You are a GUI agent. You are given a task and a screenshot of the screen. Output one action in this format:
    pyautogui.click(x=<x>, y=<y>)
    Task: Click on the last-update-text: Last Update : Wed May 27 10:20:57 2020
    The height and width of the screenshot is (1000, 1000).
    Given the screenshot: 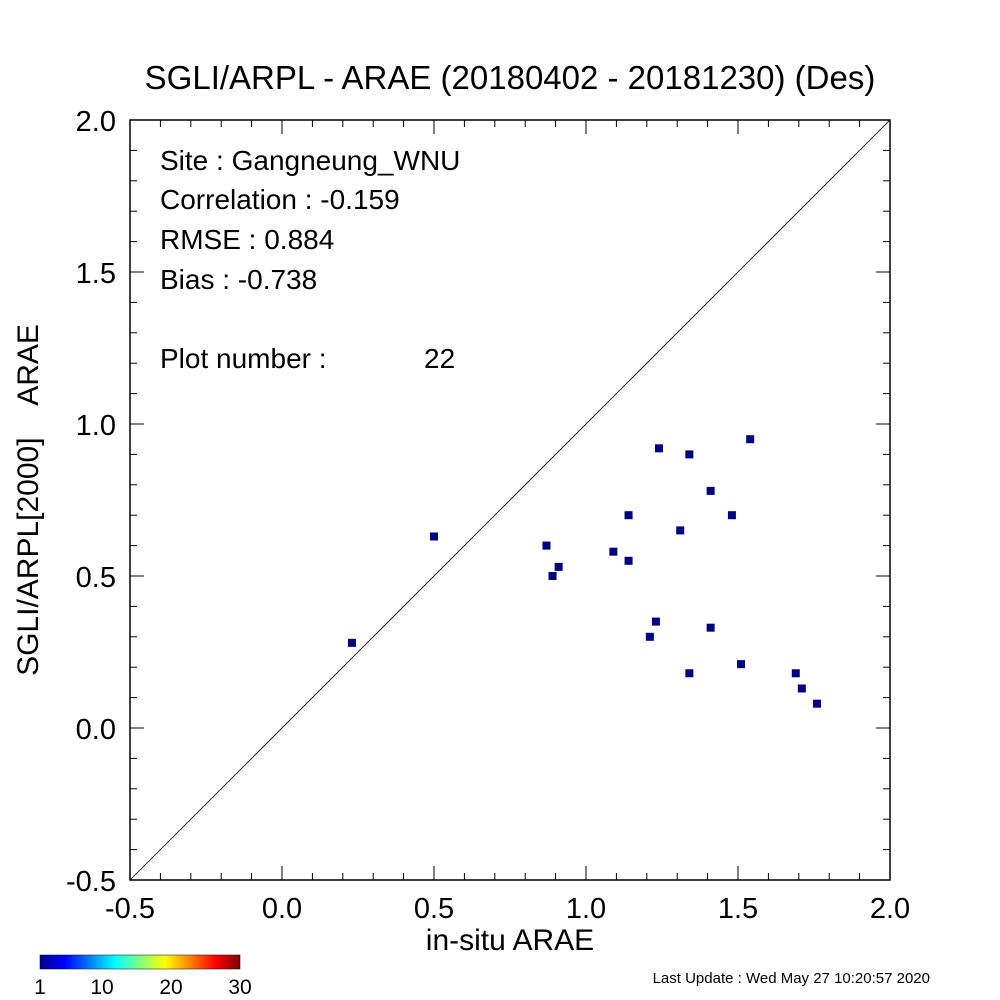 What is the action you would take?
    pyautogui.click(x=791, y=978)
    